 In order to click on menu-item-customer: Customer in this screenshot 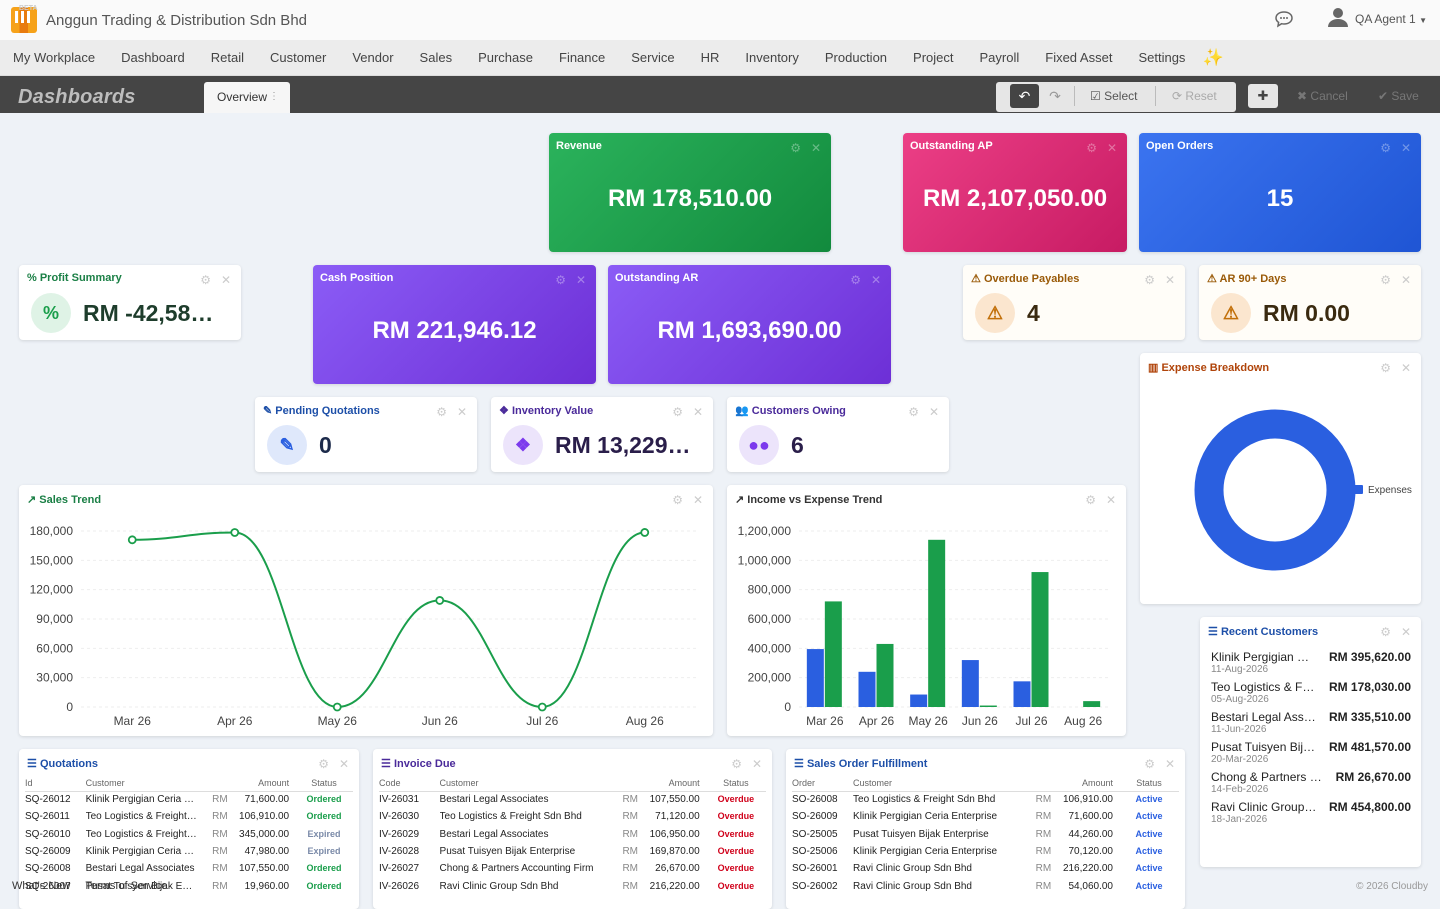, I will do `click(298, 57)`.